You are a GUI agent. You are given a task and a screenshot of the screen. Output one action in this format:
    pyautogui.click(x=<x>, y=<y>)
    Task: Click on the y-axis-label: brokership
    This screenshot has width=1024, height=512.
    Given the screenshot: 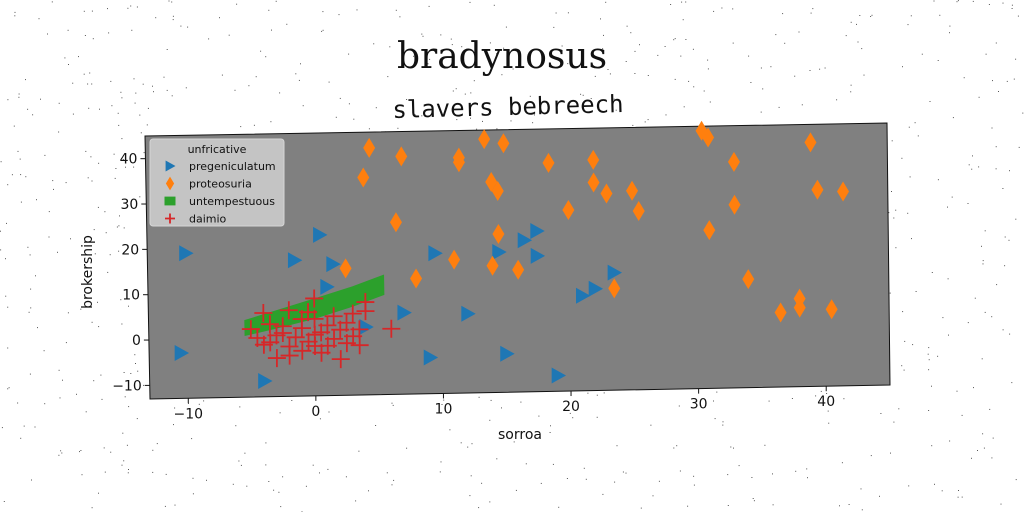 What is the action you would take?
    pyautogui.click(x=88, y=272)
    